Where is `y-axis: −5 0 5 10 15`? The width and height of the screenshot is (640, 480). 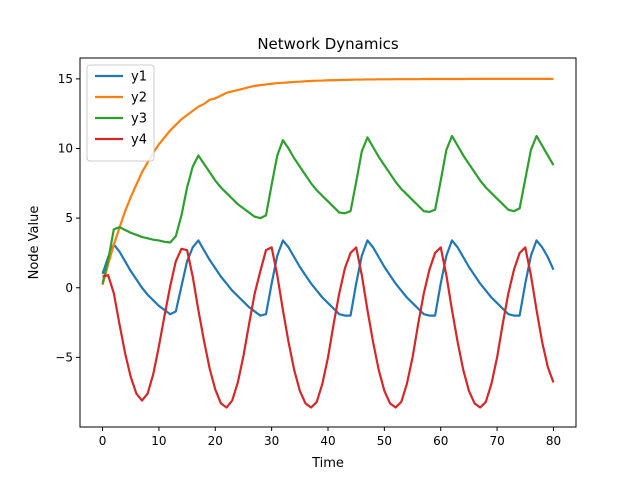
y-axis: −5 0 5 10 15 is located at coordinates (67, 218).